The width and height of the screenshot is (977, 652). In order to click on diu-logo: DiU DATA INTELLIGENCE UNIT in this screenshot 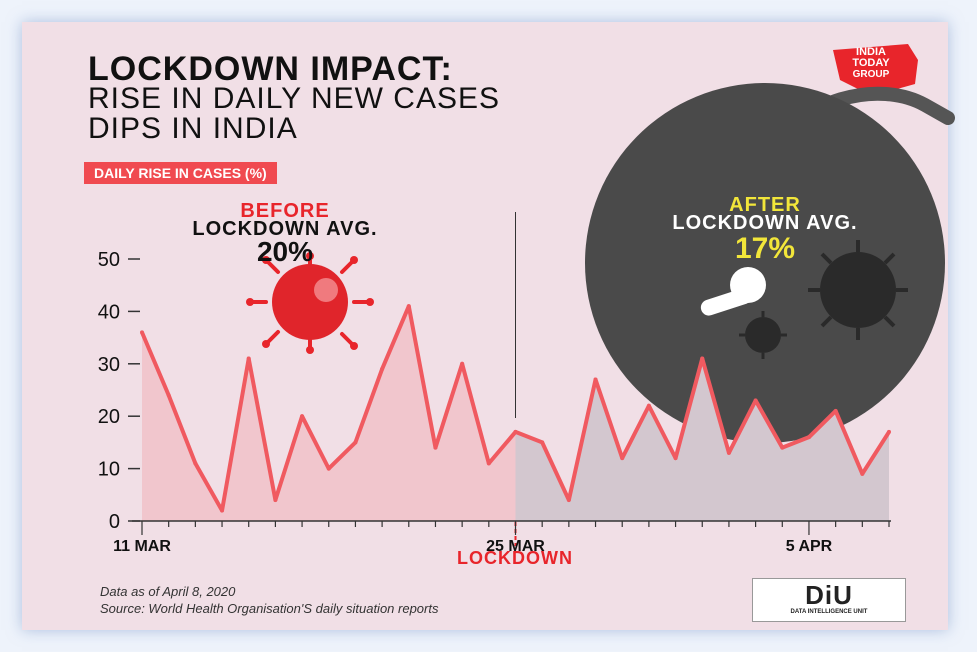, I will do `click(829, 600)`.